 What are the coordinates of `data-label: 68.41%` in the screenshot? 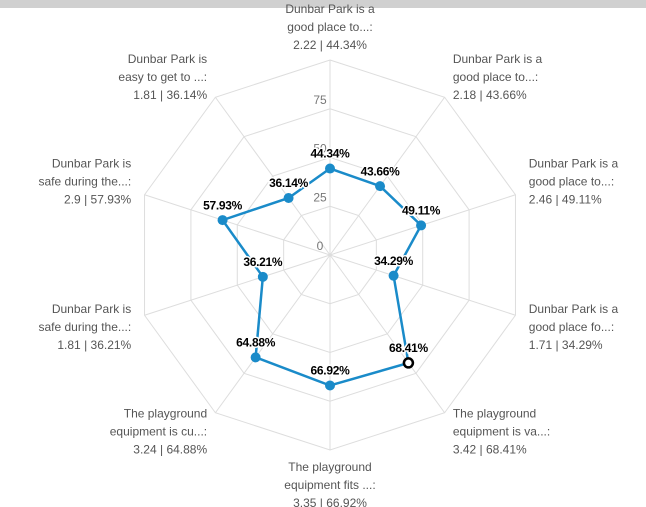 It's located at (409, 348).